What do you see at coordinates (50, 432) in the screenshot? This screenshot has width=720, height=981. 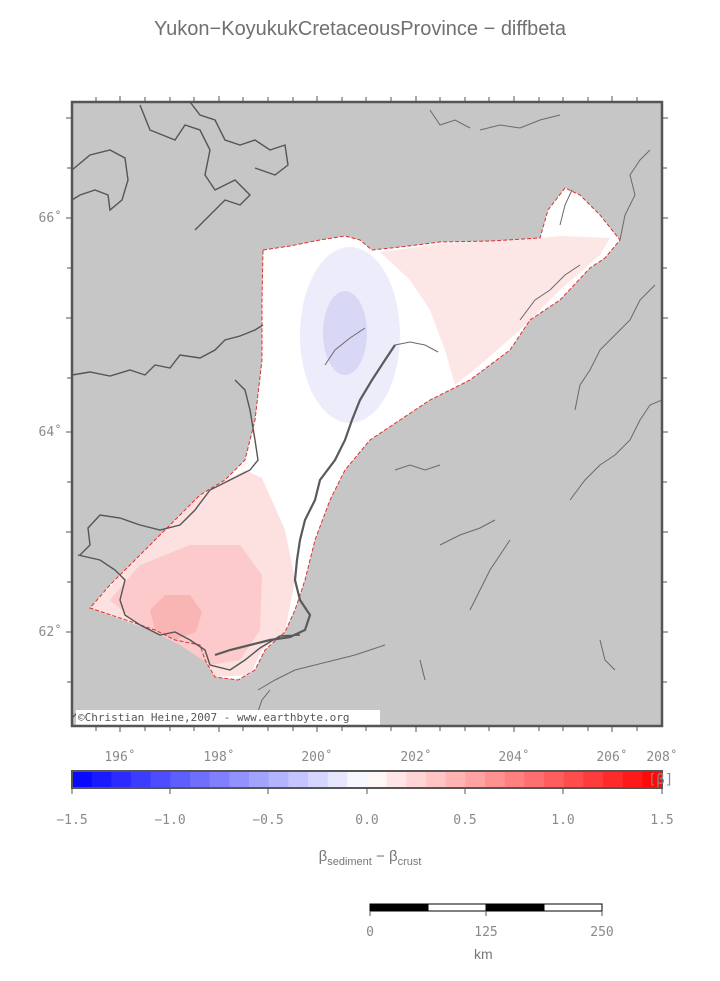 I see `lat-label: 64˚` at bounding box center [50, 432].